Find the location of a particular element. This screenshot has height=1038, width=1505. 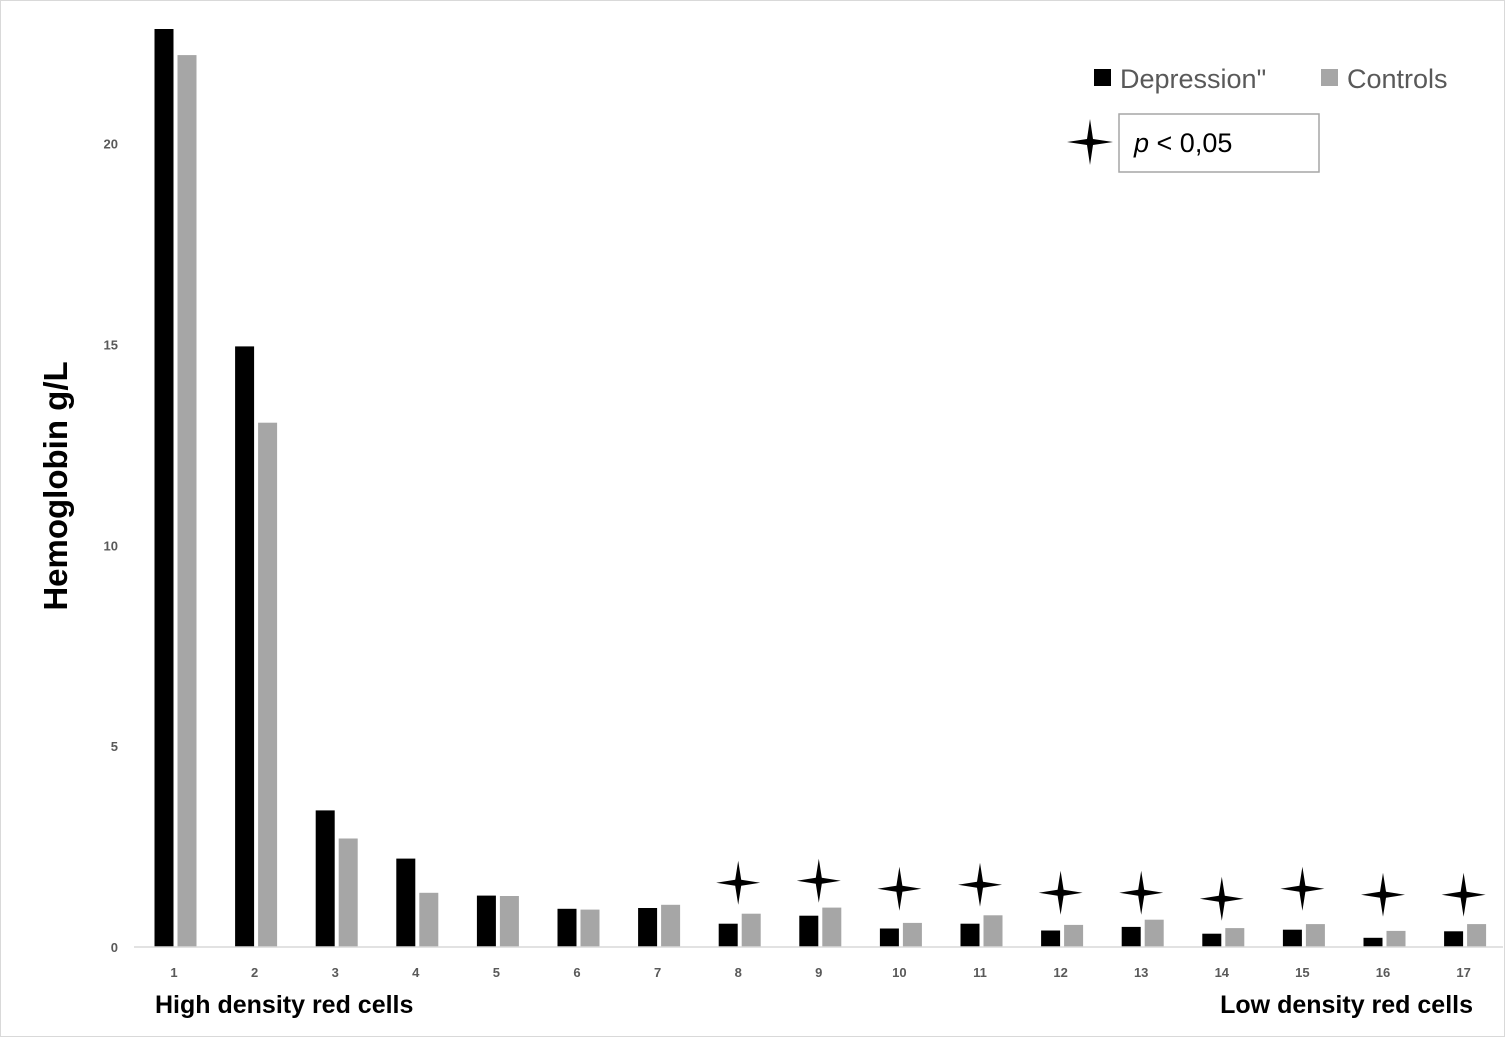

x-tick-label-17: 17 is located at coordinates (1463, 972).